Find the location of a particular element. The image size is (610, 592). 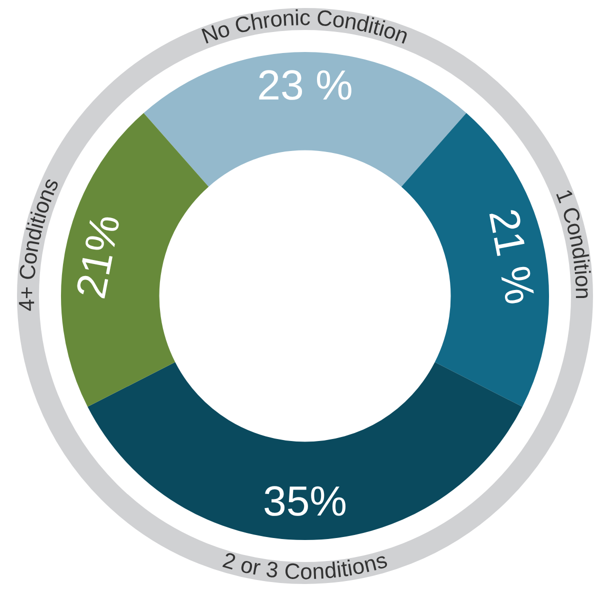

category-label: 1 Condition is located at coordinates (573, 243).